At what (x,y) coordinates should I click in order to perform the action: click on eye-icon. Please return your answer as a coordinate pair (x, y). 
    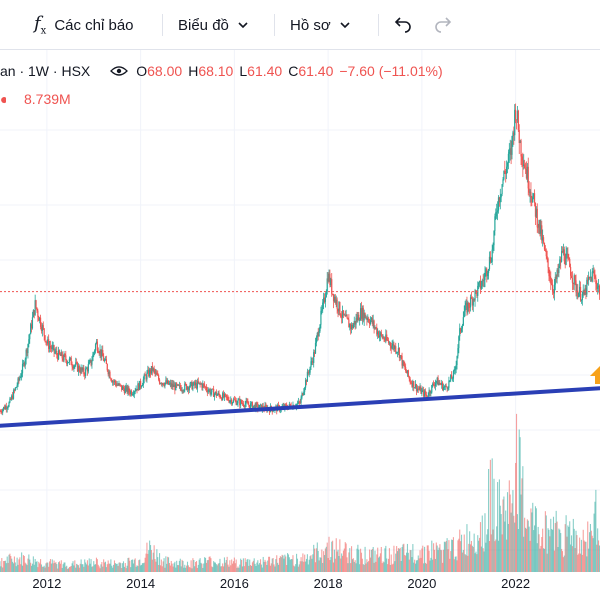
    Looking at the image, I should click on (119, 71).